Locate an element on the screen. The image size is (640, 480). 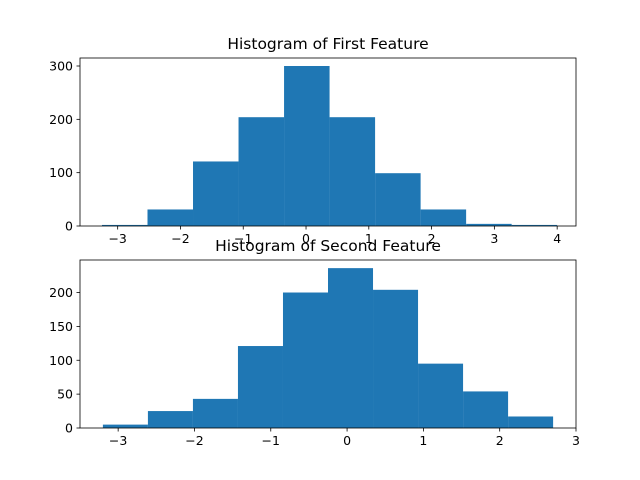
chart-title: Histogram of First Feature is located at coordinates (327, 44).